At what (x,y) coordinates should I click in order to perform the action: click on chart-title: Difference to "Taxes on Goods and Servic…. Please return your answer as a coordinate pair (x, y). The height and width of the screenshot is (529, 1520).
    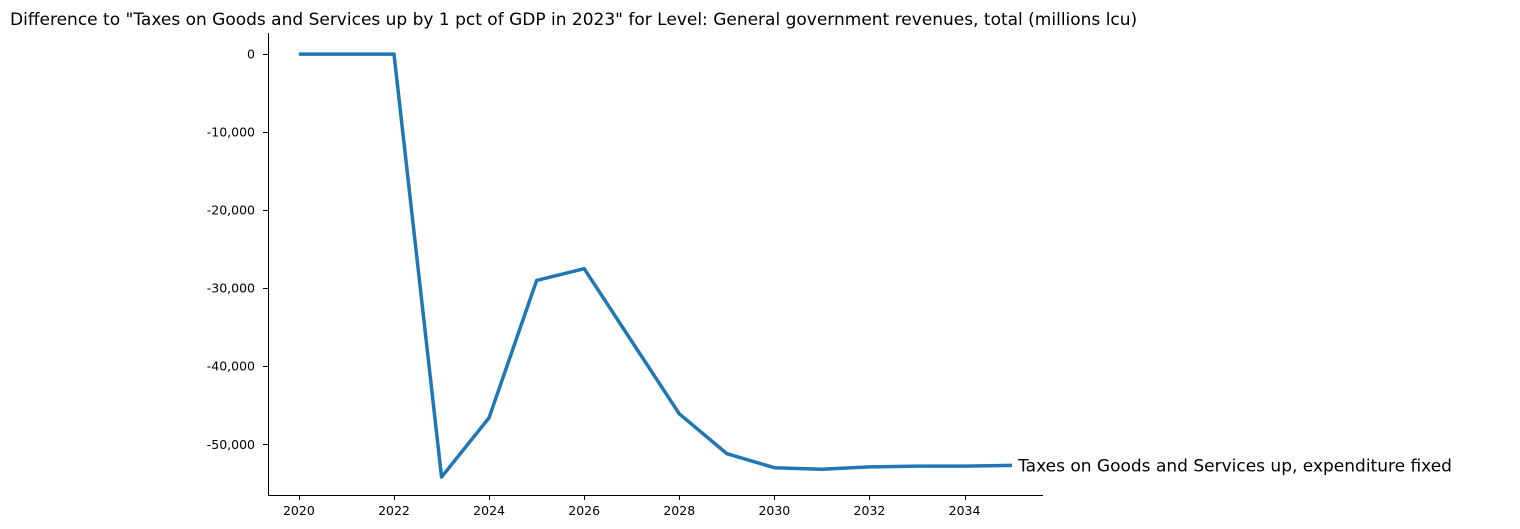
    Looking at the image, I should click on (573, 20).